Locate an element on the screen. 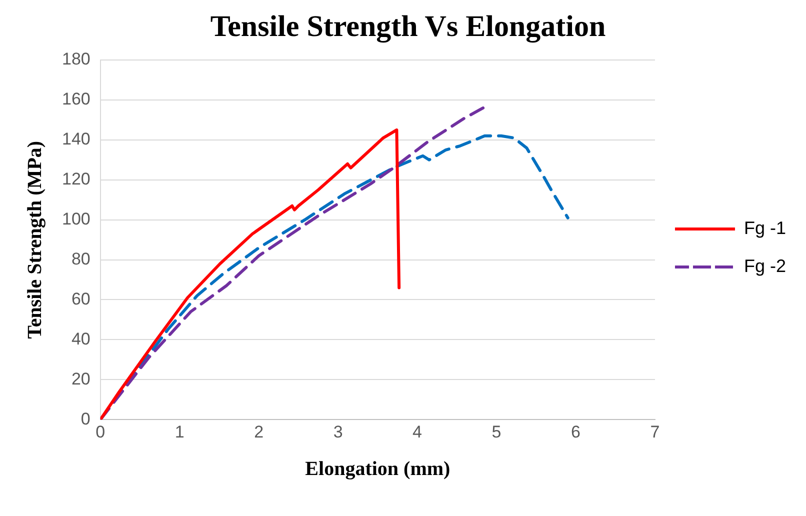 The width and height of the screenshot is (806, 516). y-tick-label: 120 is located at coordinates (76, 179).